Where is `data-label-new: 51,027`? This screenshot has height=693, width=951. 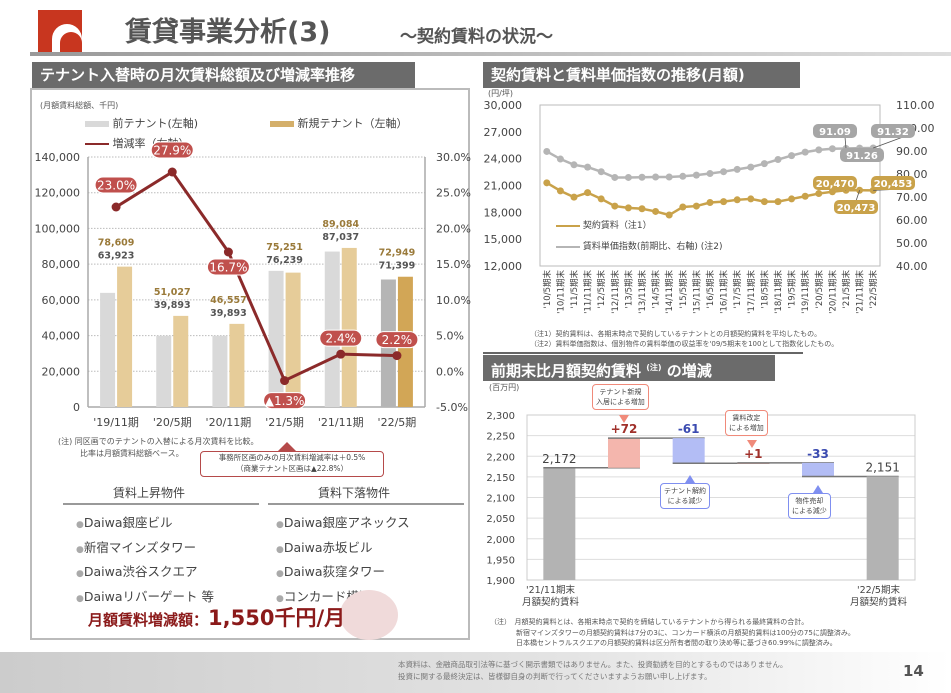
data-label-new: 51,027 is located at coordinates (172, 292).